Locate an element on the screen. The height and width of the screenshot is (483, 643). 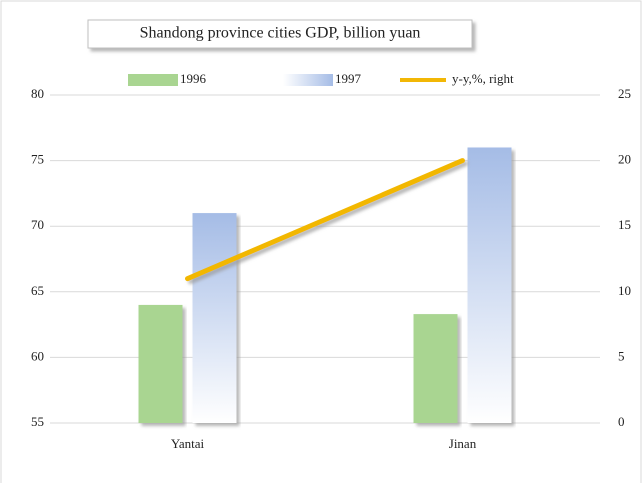
y-tick-label: 70 is located at coordinates (37, 224).